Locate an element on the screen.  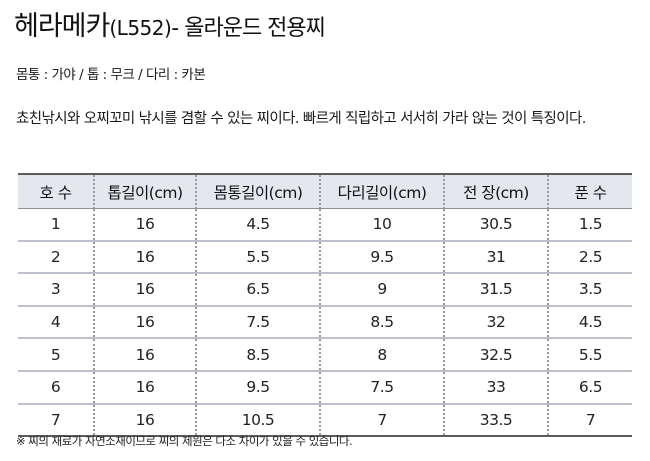
cell-leg-length: 9.5 is located at coordinates (381, 257).